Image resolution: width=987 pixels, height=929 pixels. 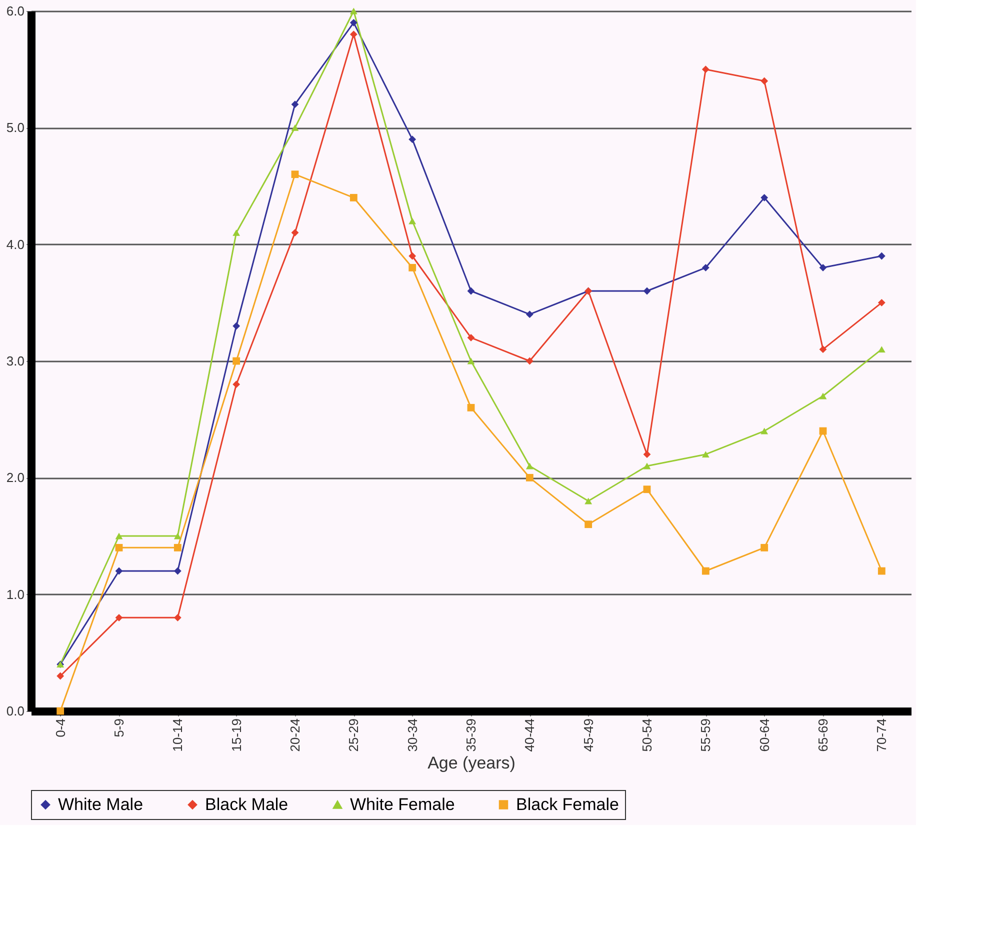 I want to click on x-tick-label: 30-34, so click(x=412, y=735).